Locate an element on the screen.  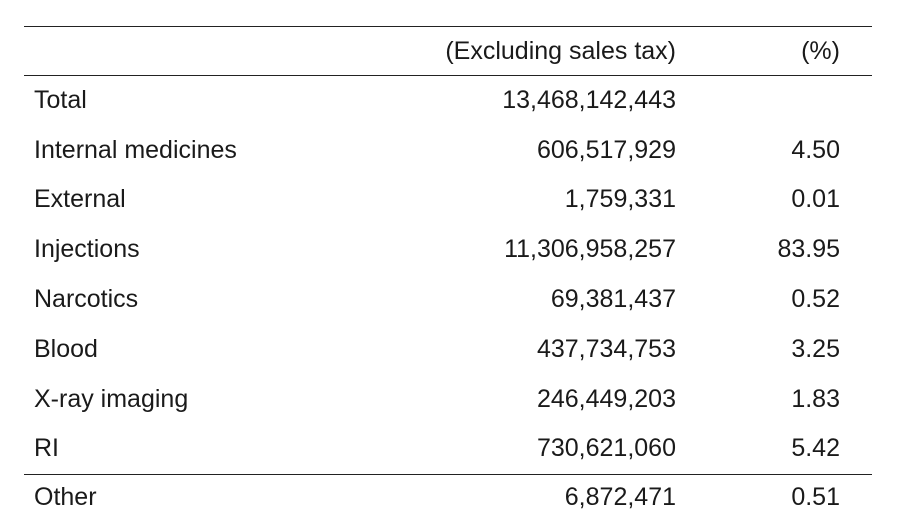
row-pct: 0.51 is located at coordinates (815, 497).